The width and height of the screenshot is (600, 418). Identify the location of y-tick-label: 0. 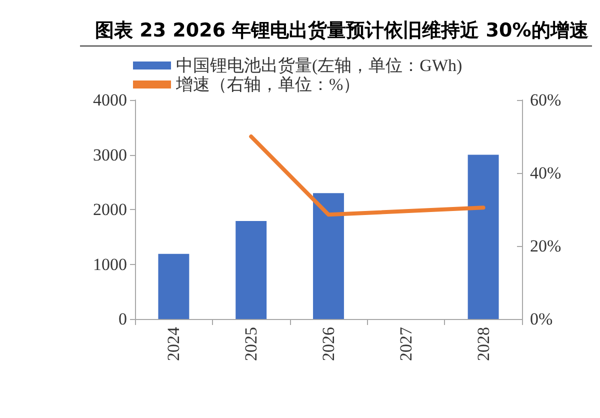
(122, 319).